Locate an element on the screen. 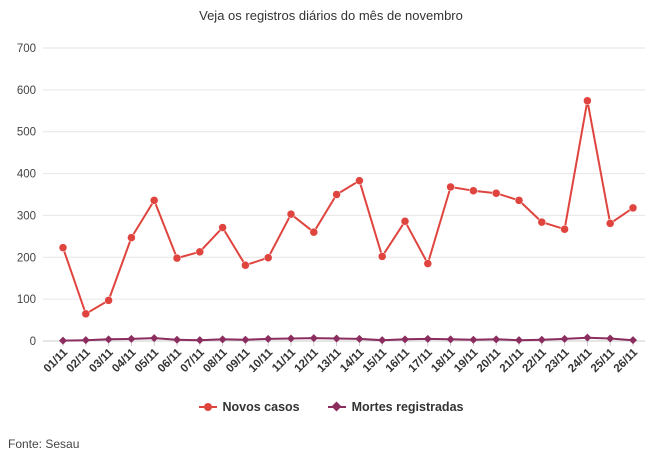  y-tick-label: 200 is located at coordinates (26, 258).